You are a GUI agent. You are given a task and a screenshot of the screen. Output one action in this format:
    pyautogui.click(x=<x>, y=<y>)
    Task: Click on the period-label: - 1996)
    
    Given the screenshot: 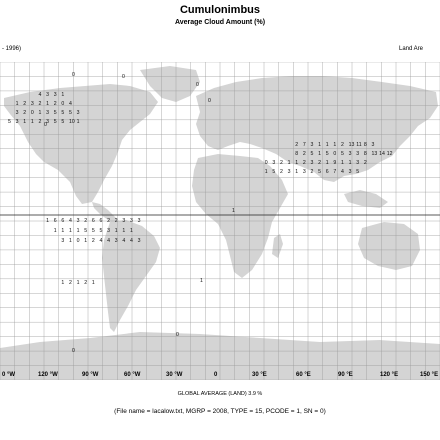 What is the action you would take?
    pyautogui.click(x=12, y=49)
    